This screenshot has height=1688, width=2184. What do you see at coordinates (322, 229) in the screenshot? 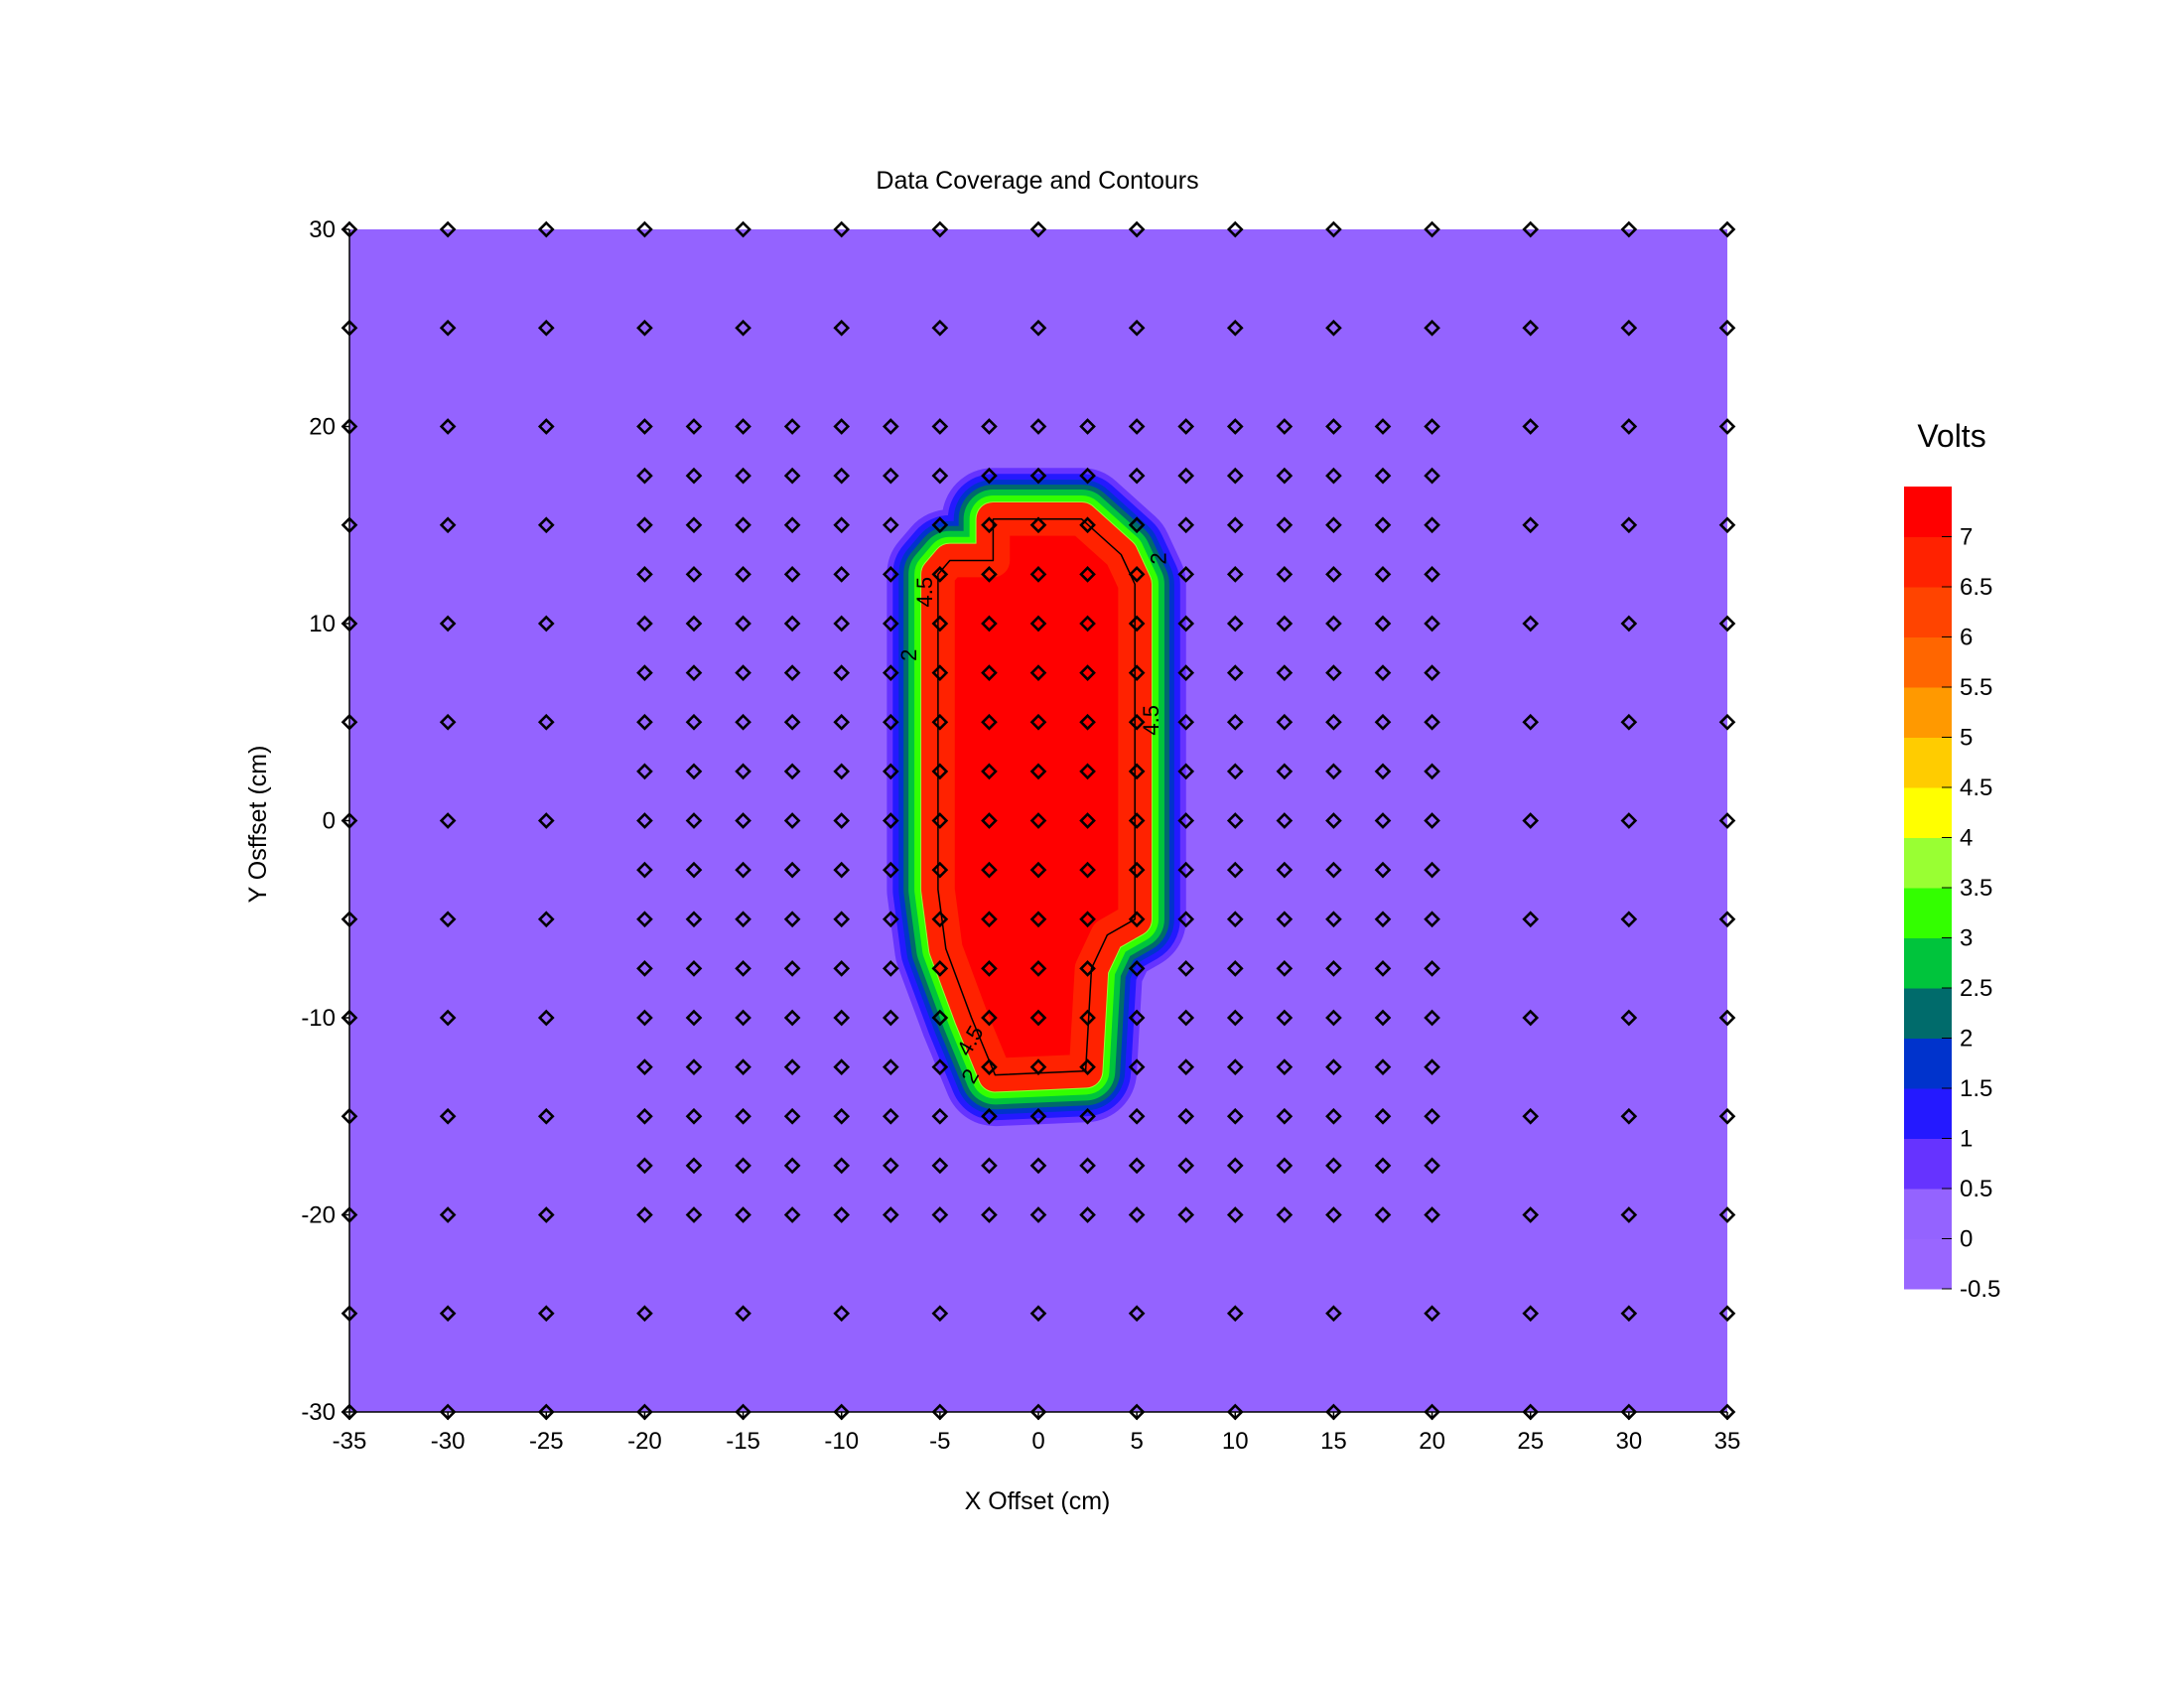
I see `y-tick-label: 30` at bounding box center [322, 229].